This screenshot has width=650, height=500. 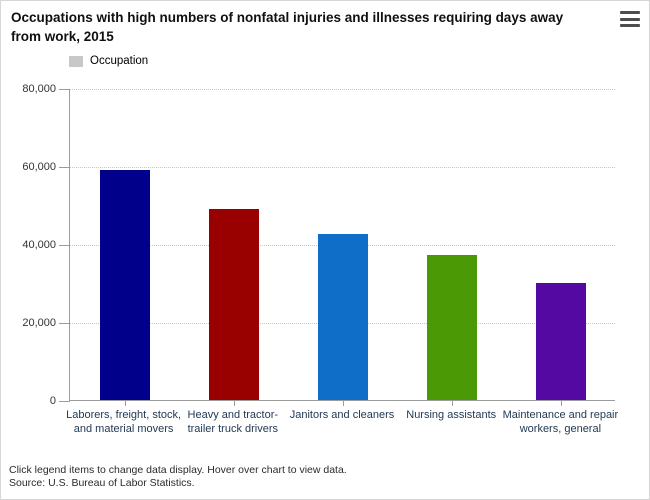 What do you see at coordinates (39, 245) in the screenshot?
I see `y-axis-tick-label: 40,000` at bounding box center [39, 245].